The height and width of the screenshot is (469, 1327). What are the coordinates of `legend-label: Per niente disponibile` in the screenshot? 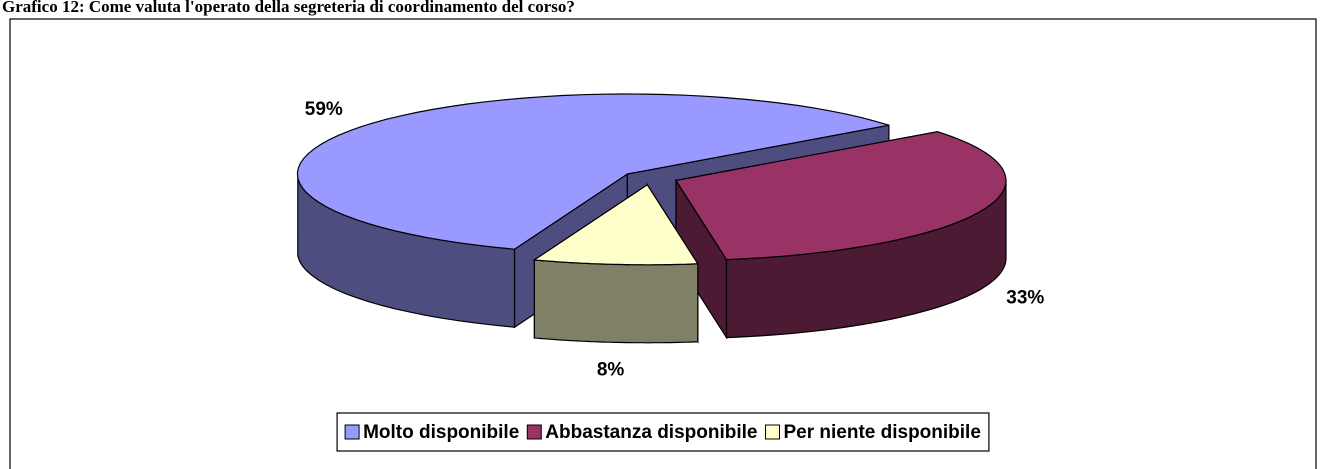 It's located at (881, 432).